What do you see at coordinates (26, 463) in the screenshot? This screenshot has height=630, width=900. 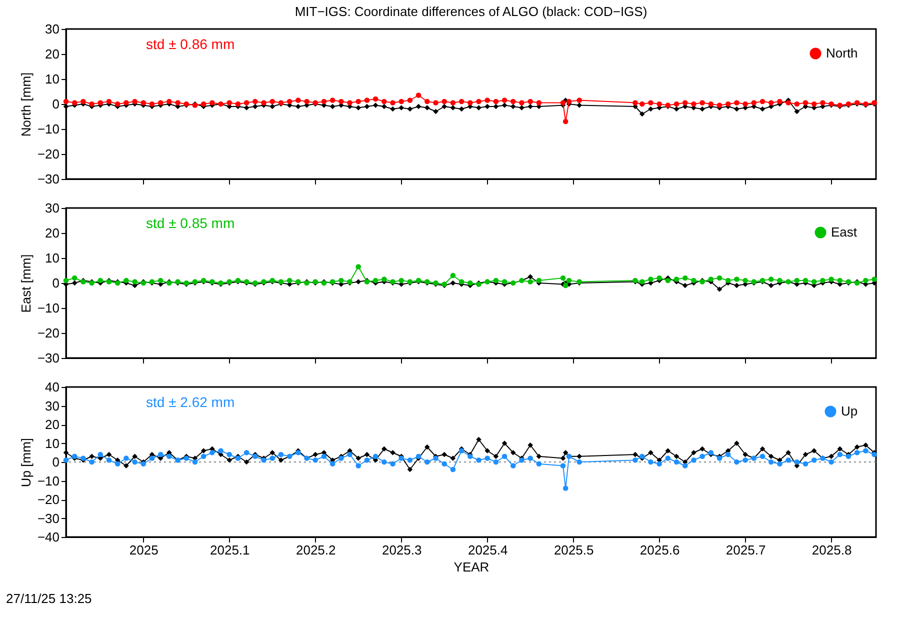 I see `y-axis-title: Up [mm]` at bounding box center [26, 463].